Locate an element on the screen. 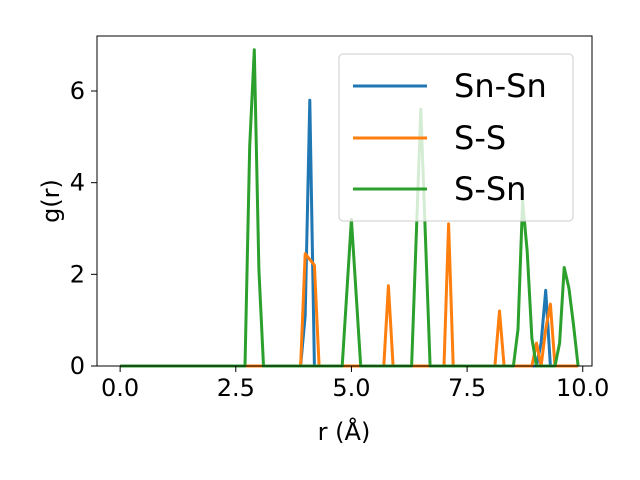 The width and height of the screenshot is (640, 480). x-tick-label: 2.5 is located at coordinates (236, 388).